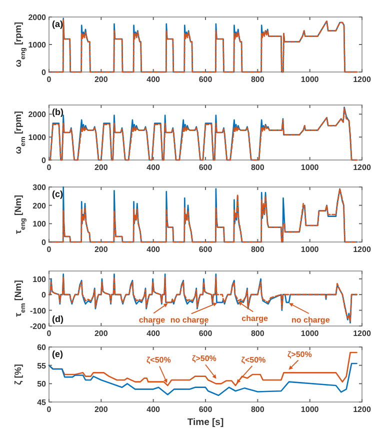 The height and width of the screenshot is (433, 387). What do you see at coordinates (58, 112) in the screenshot?
I see `annotation: (b)` at bounding box center [58, 112].